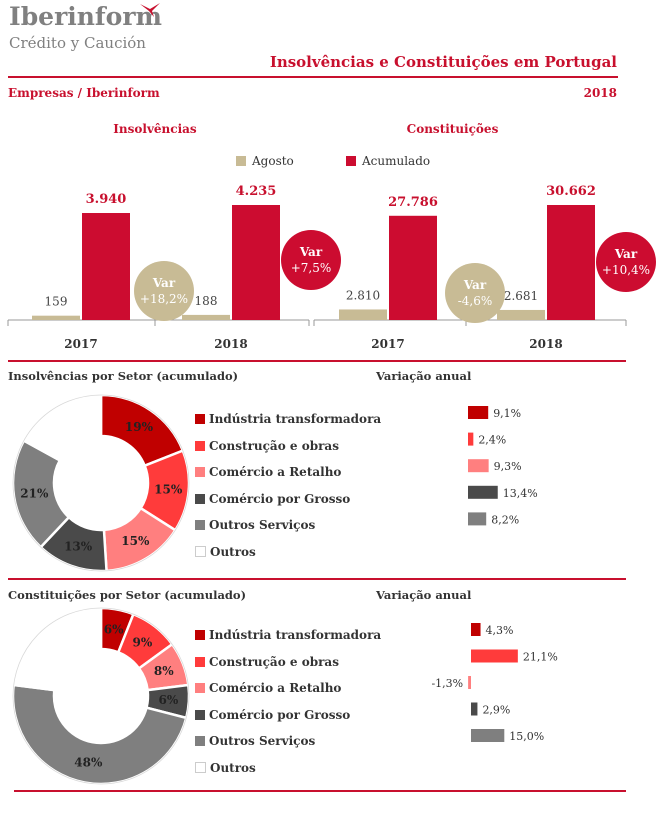  What do you see at coordinates (164, 299) in the screenshot?
I see `svg-text: +18,2%` at bounding box center [164, 299].